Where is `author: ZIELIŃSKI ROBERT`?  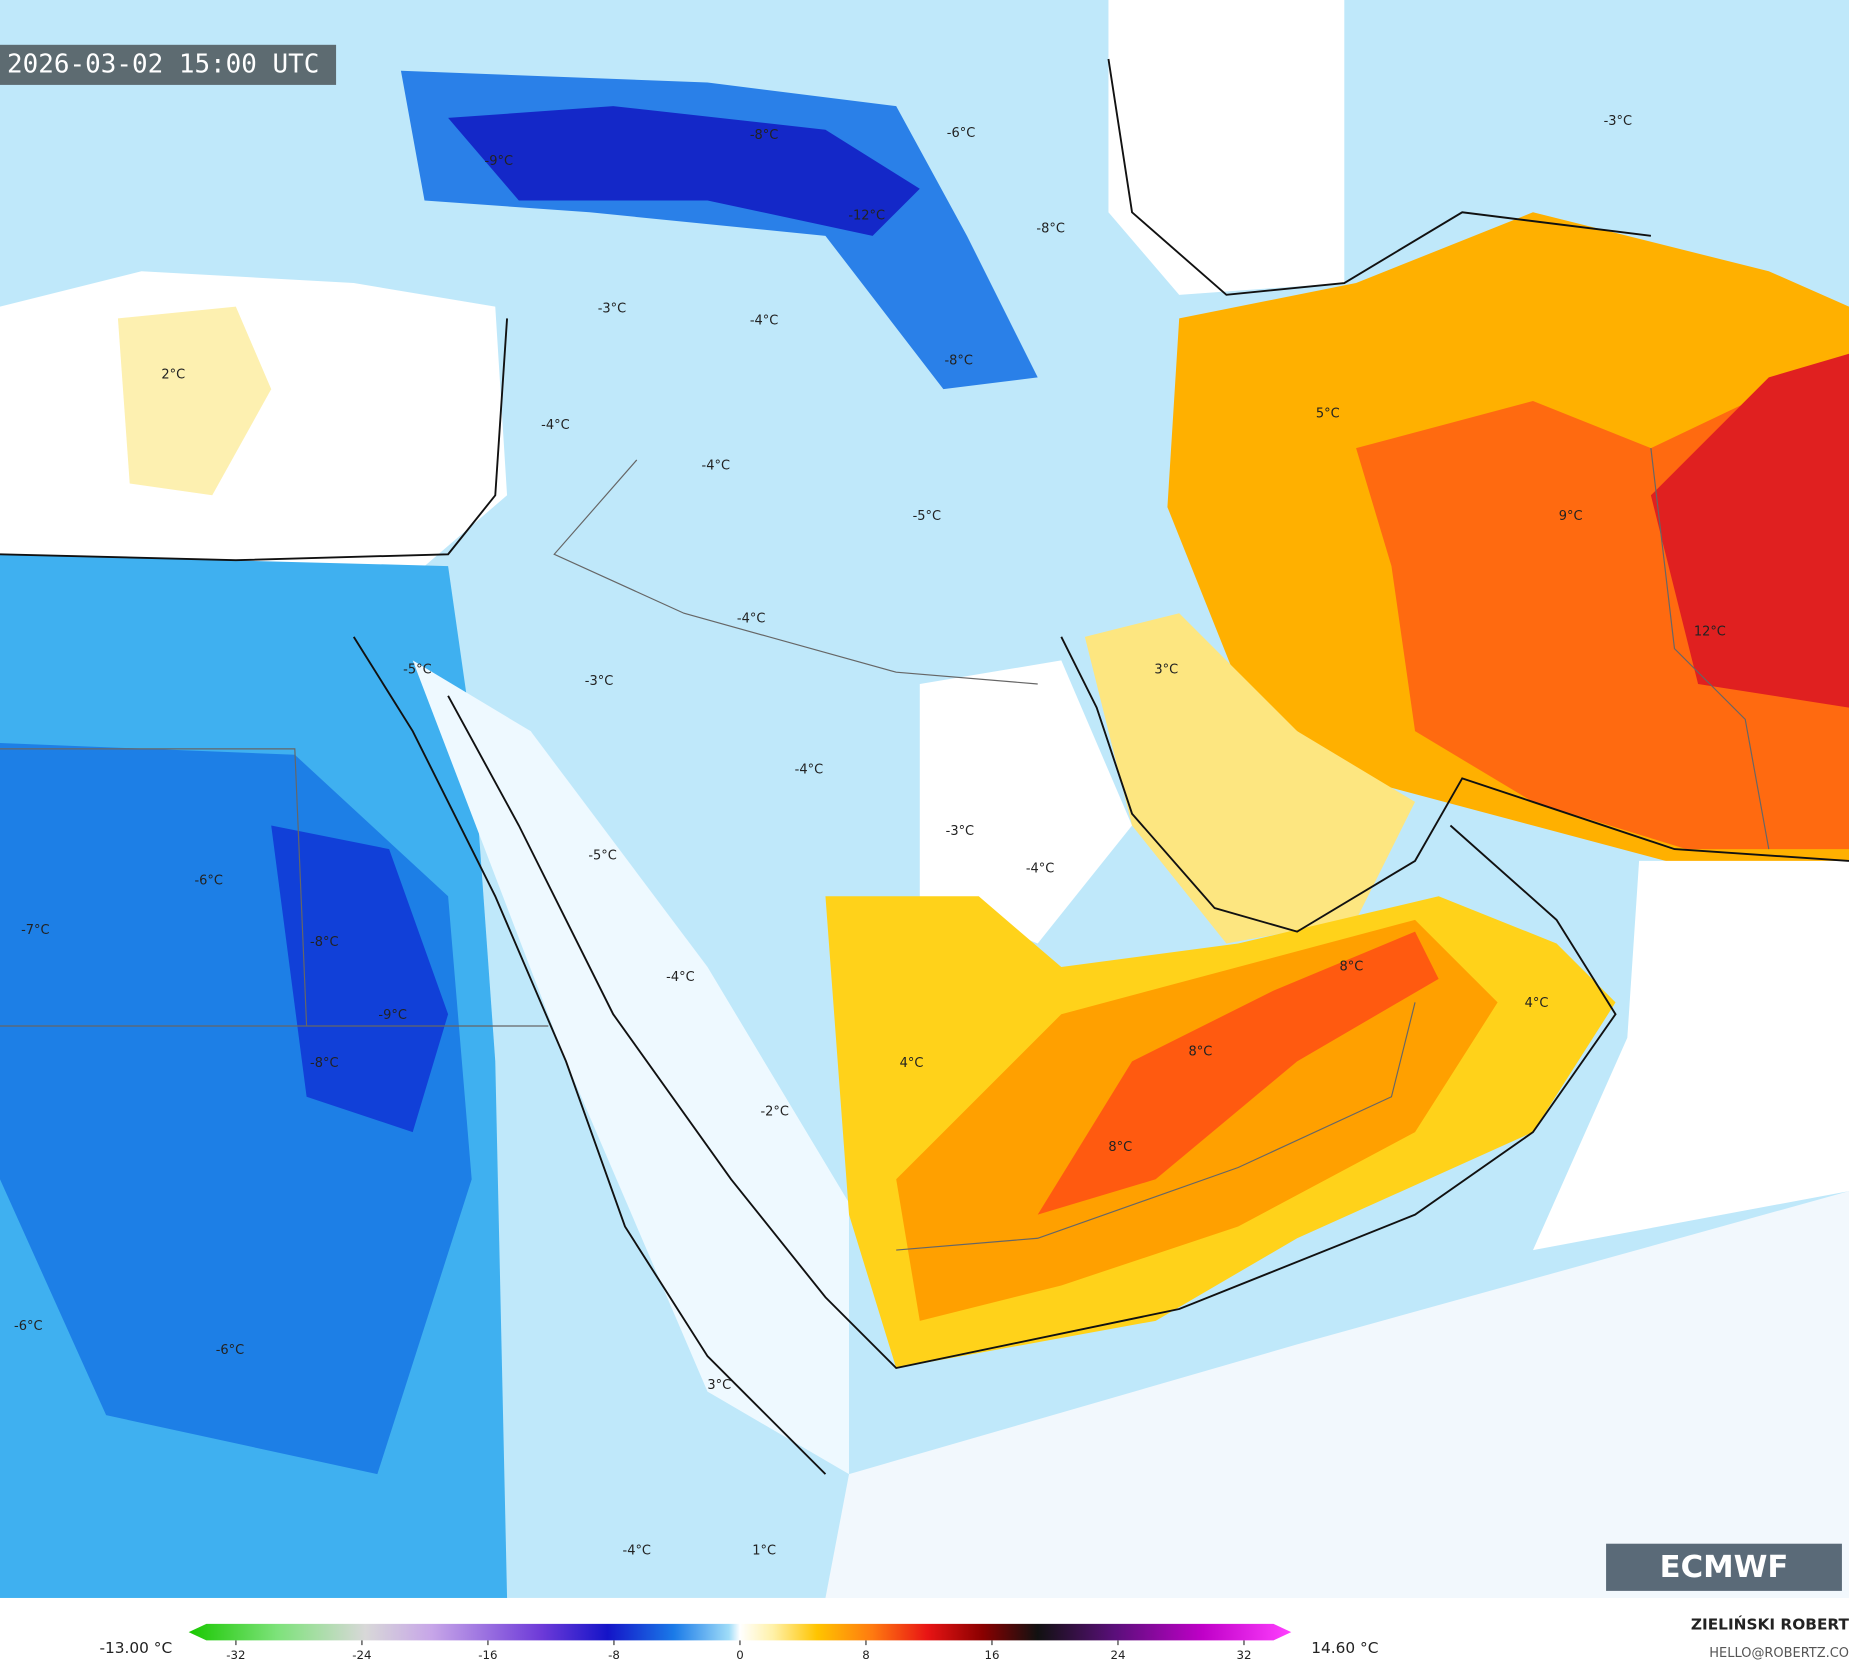
author: ZIELIŃSKI ROBERT is located at coordinates (1770, 1624).